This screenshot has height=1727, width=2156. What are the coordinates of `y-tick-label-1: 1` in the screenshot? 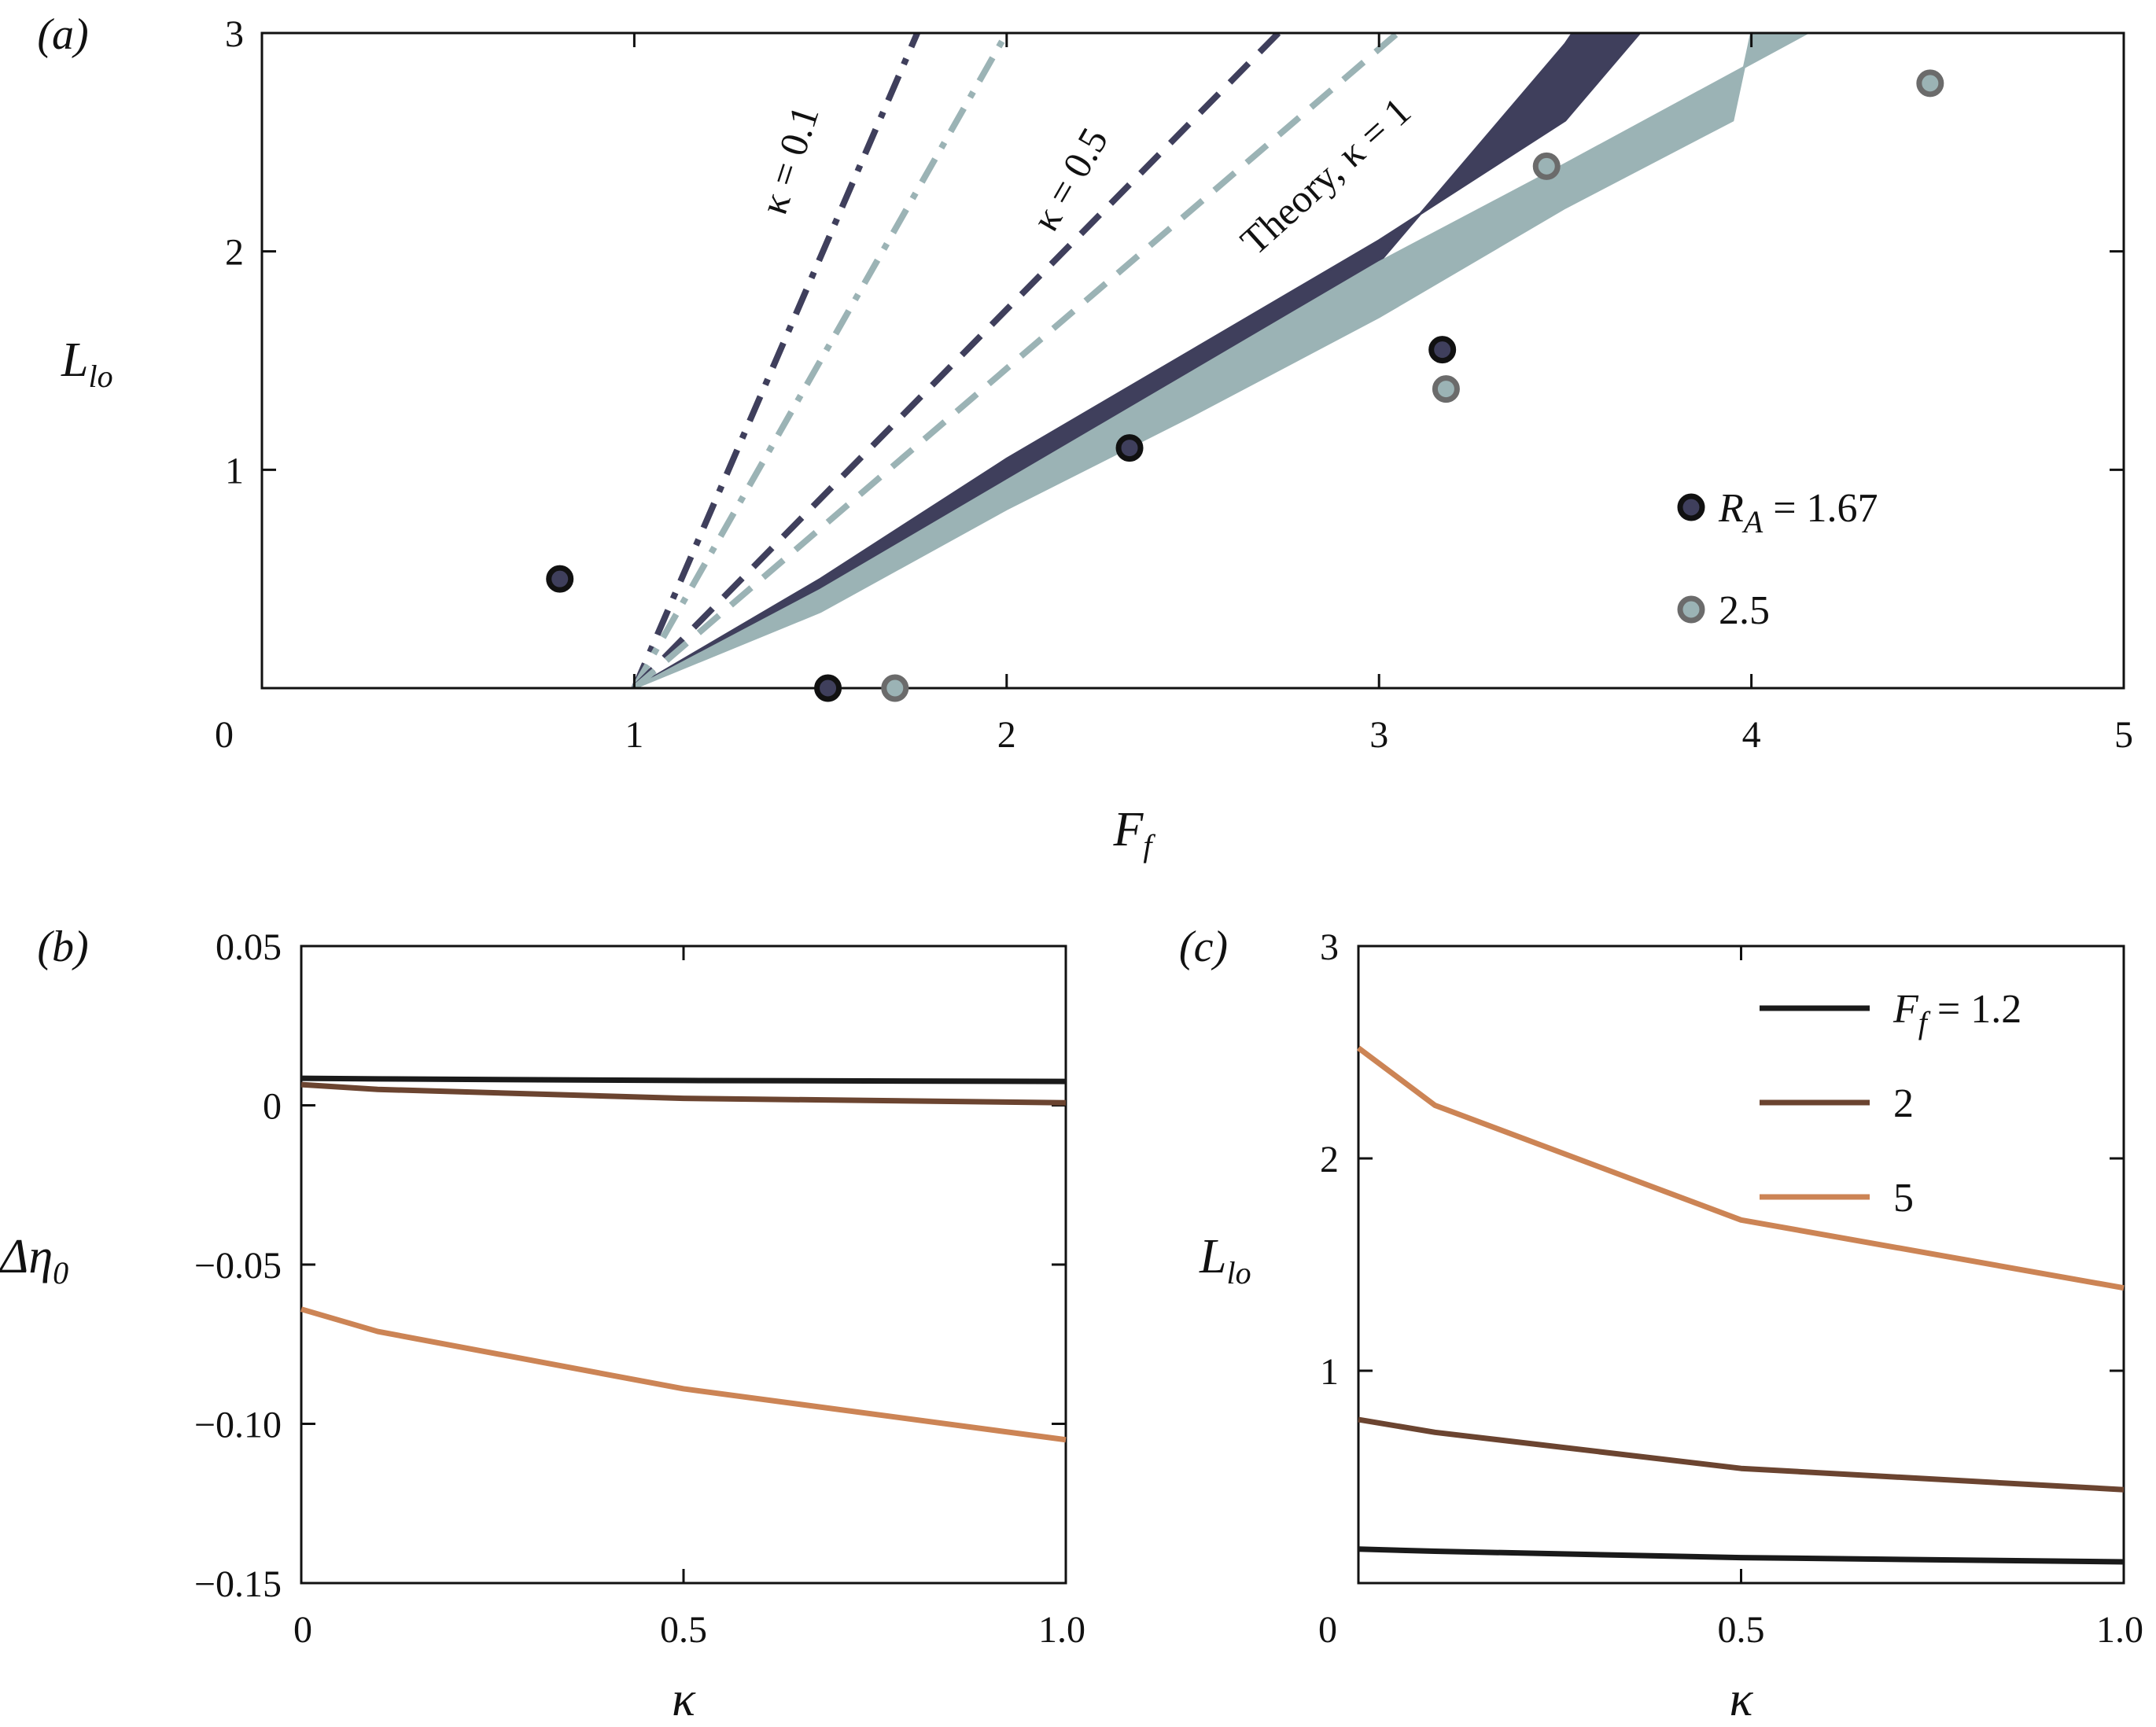 It's located at (235, 471).